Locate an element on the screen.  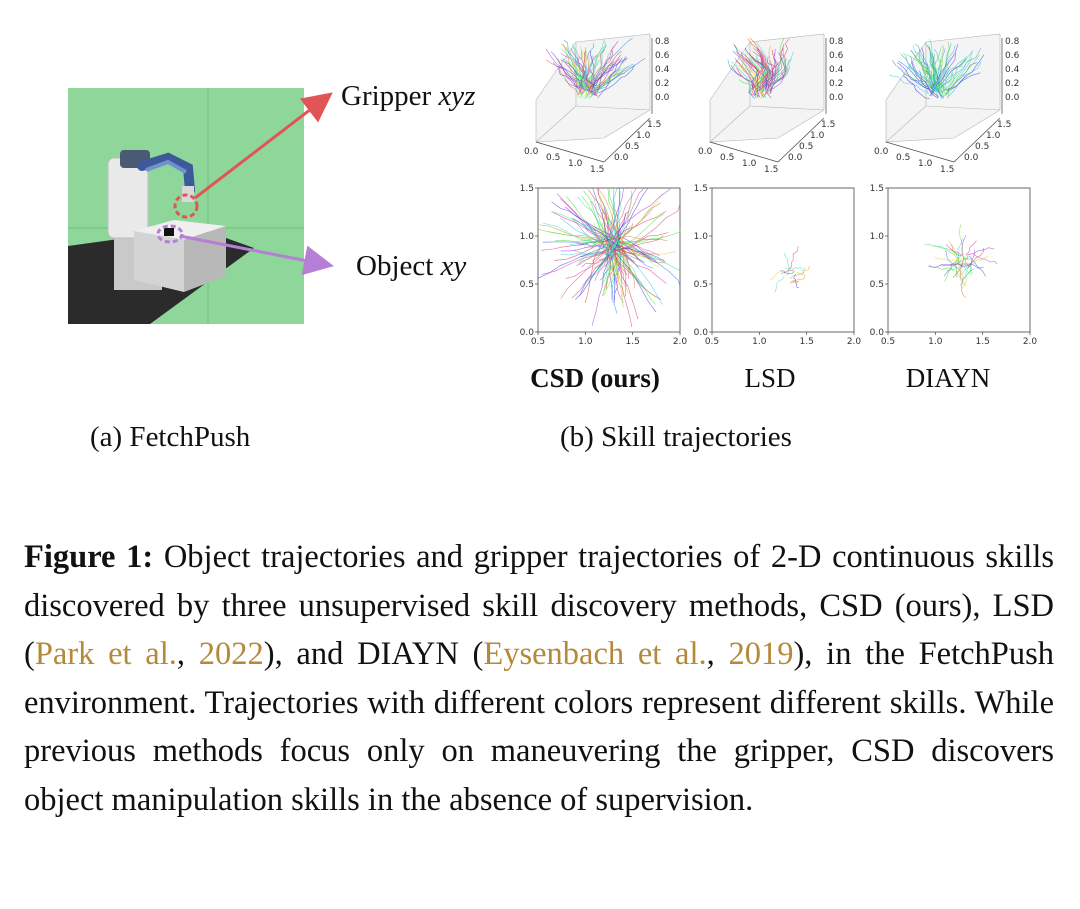
citation-eysenbach-year: 2019 is located at coordinates (761, 654).